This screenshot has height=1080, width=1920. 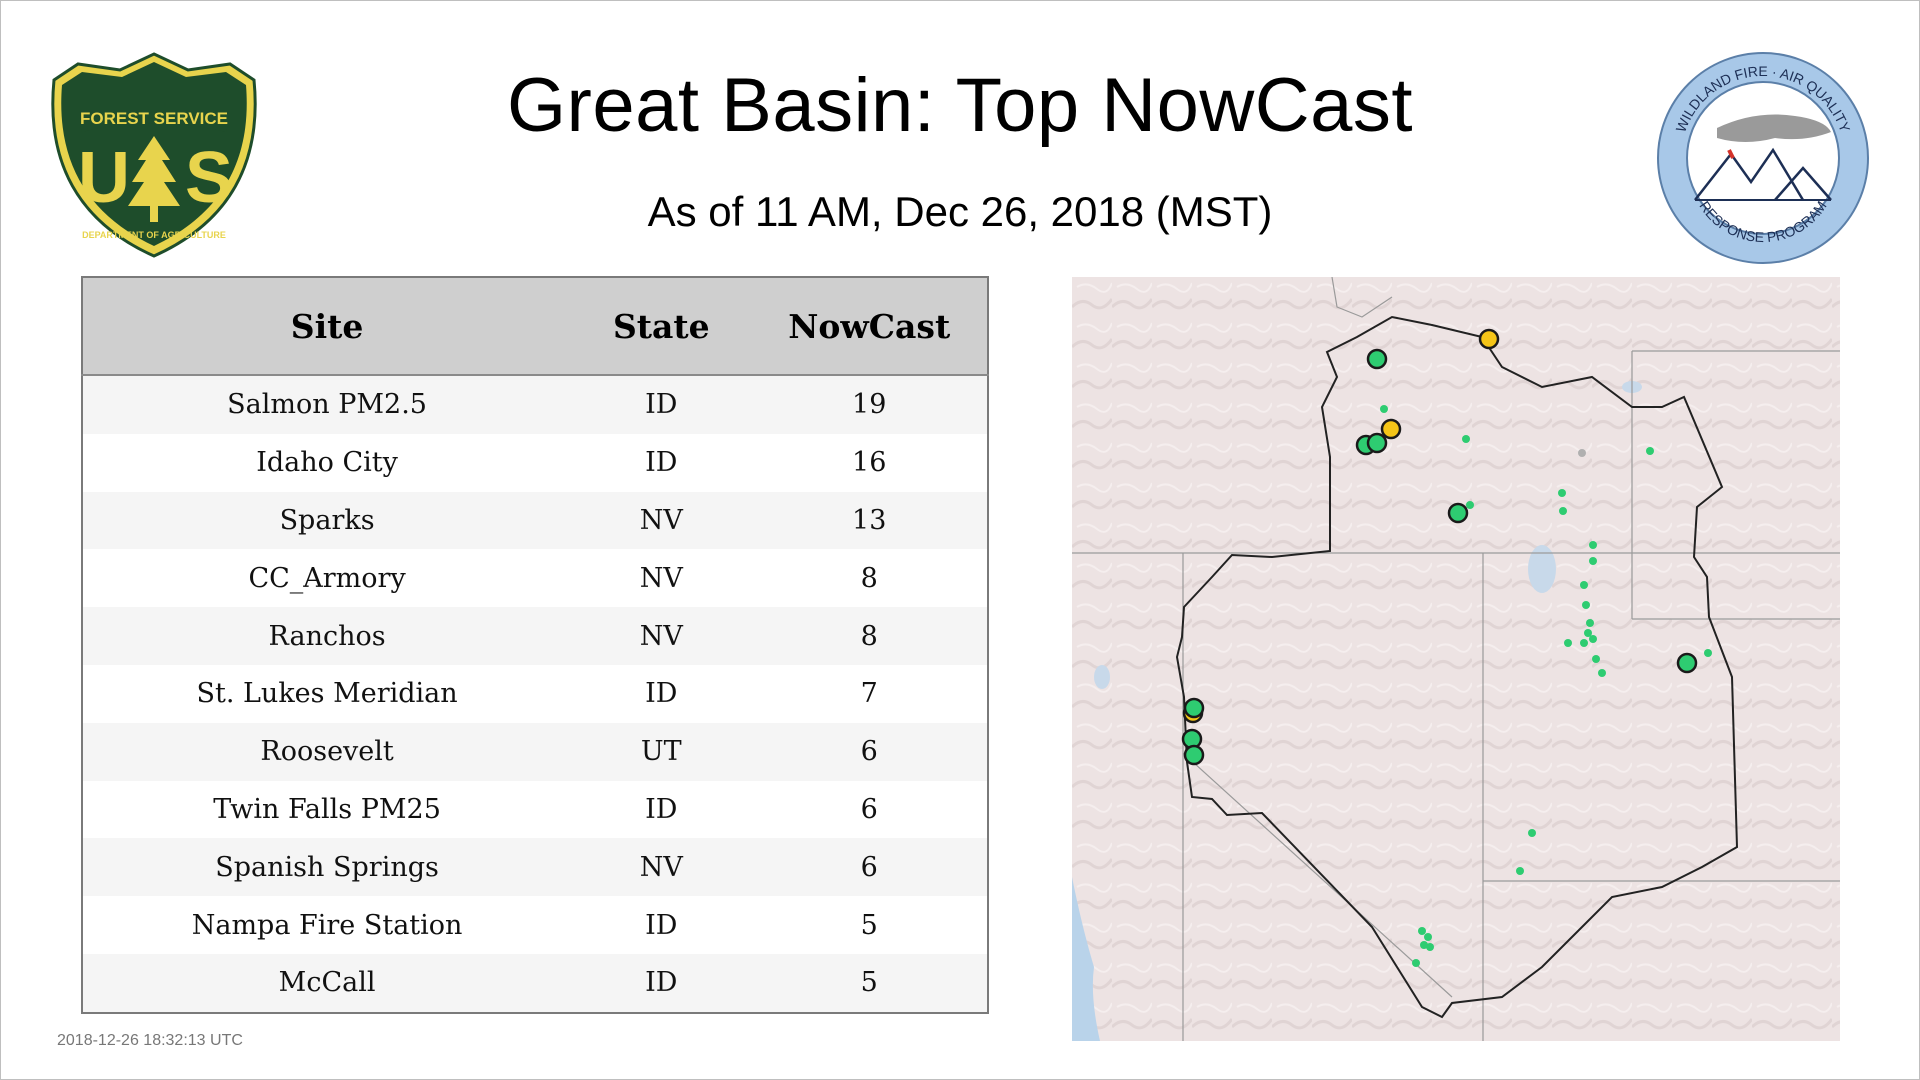 I want to click on pacific-ocean, so click(x=1086, y=959).